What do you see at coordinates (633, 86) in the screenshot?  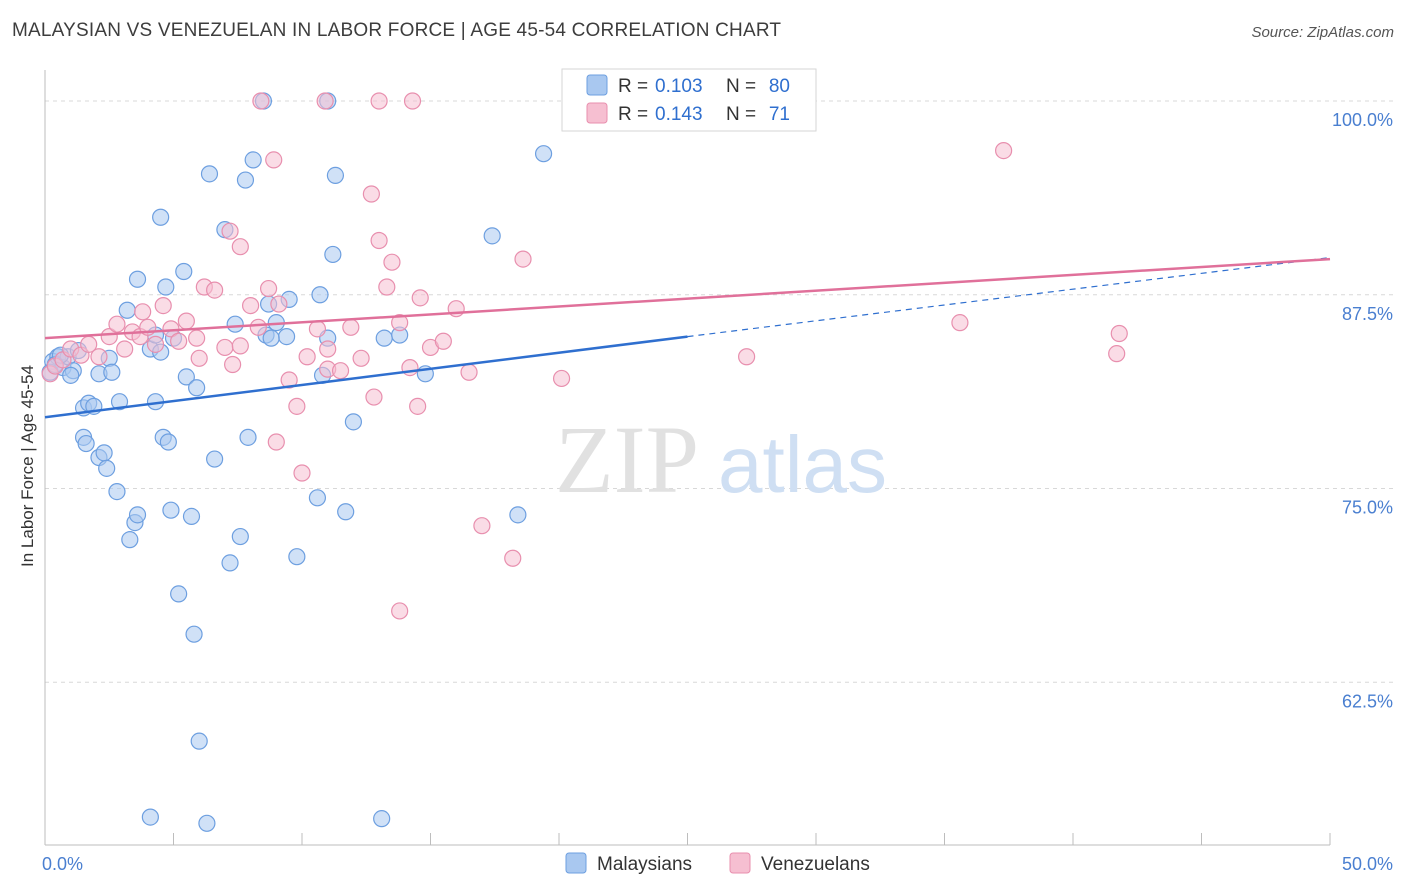 I see `legend-r-label-blue: R =` at bounding box center [633, 86].